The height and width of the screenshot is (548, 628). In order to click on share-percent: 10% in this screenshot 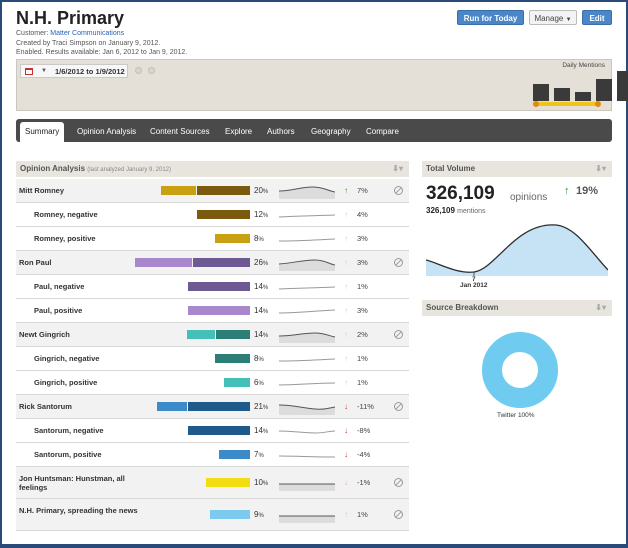, I will do `click(261, 482)`.